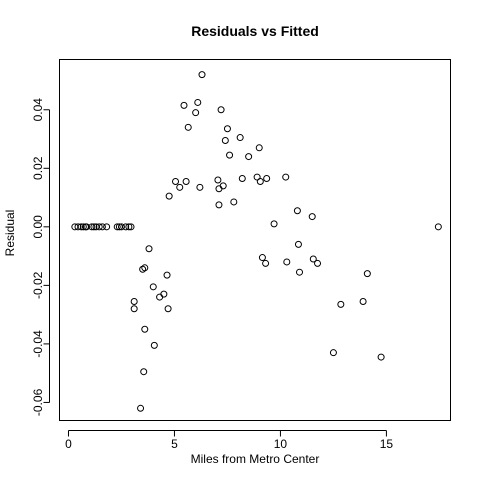 The width and height of the screenshot is (480, 480). What do you see at coordinates (40, 257) in the screenshot?
I see `y-axis: -0.06 -0.04 -0.02 0.00 0.02 0.04` at bounding box center [40, 257].